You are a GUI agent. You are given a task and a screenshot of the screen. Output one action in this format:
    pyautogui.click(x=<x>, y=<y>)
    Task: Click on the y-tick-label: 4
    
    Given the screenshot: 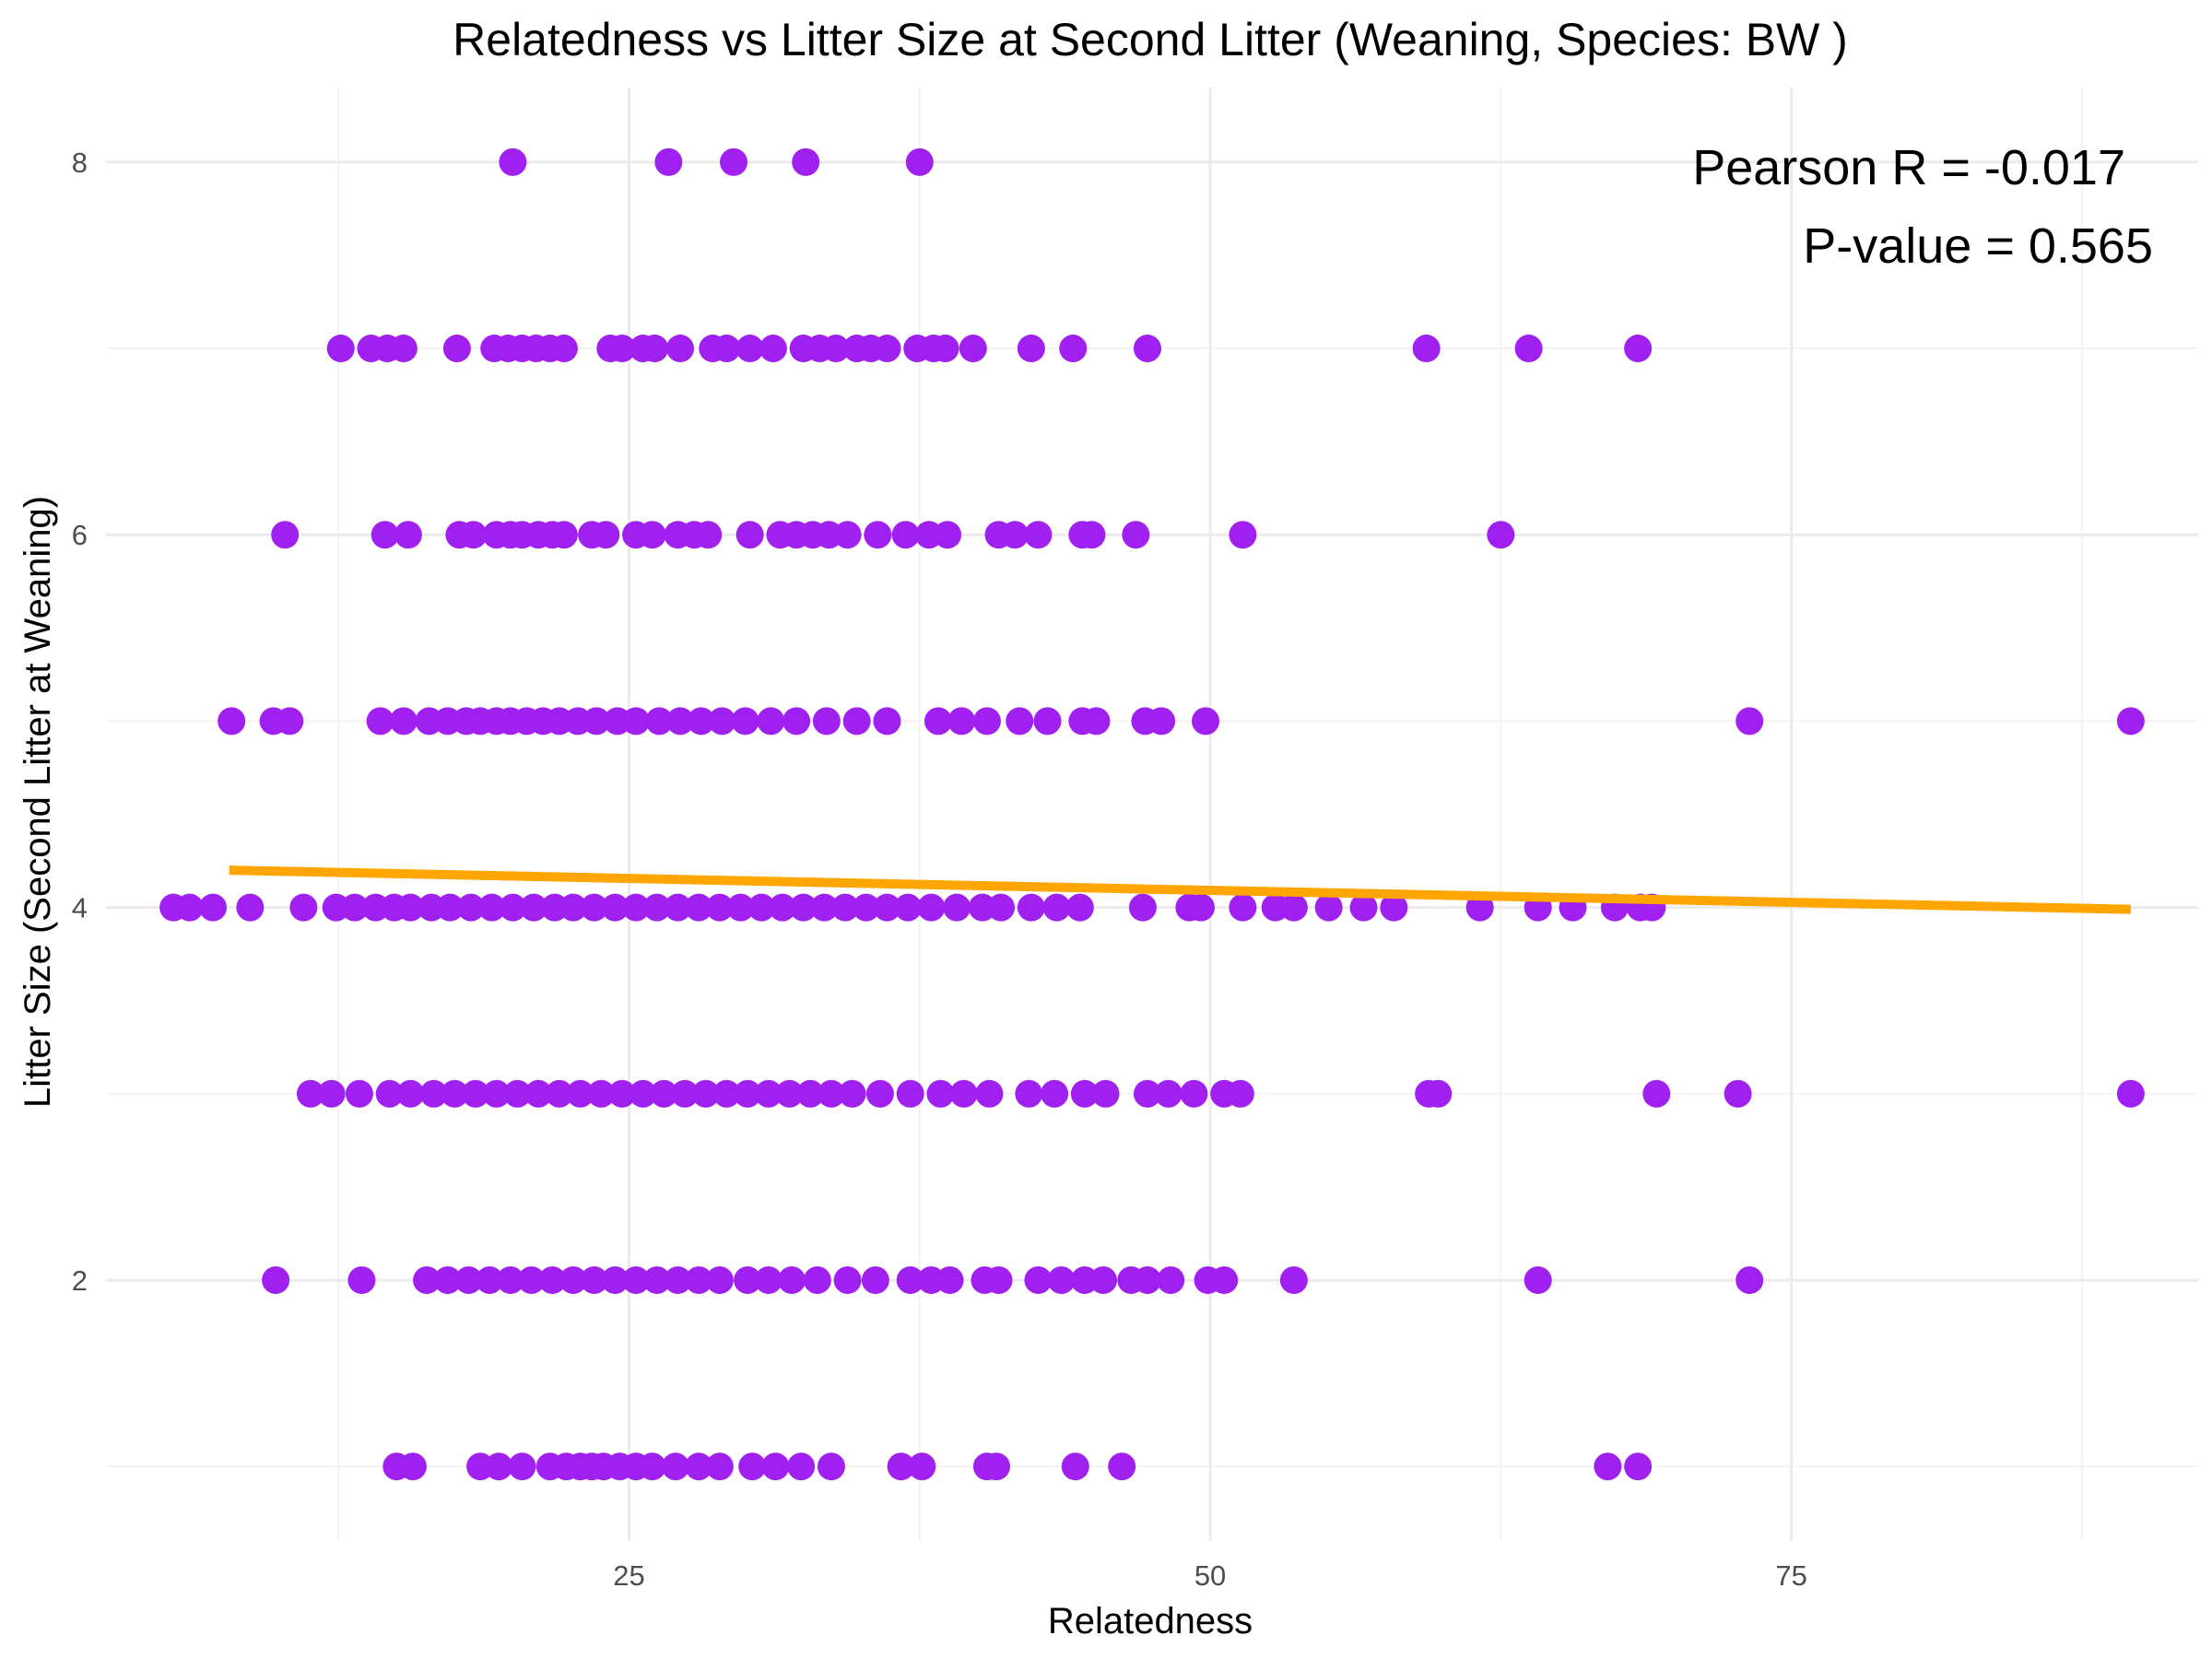 What is the action you would take?
    pyautogui.click(x=80, y=908)
    